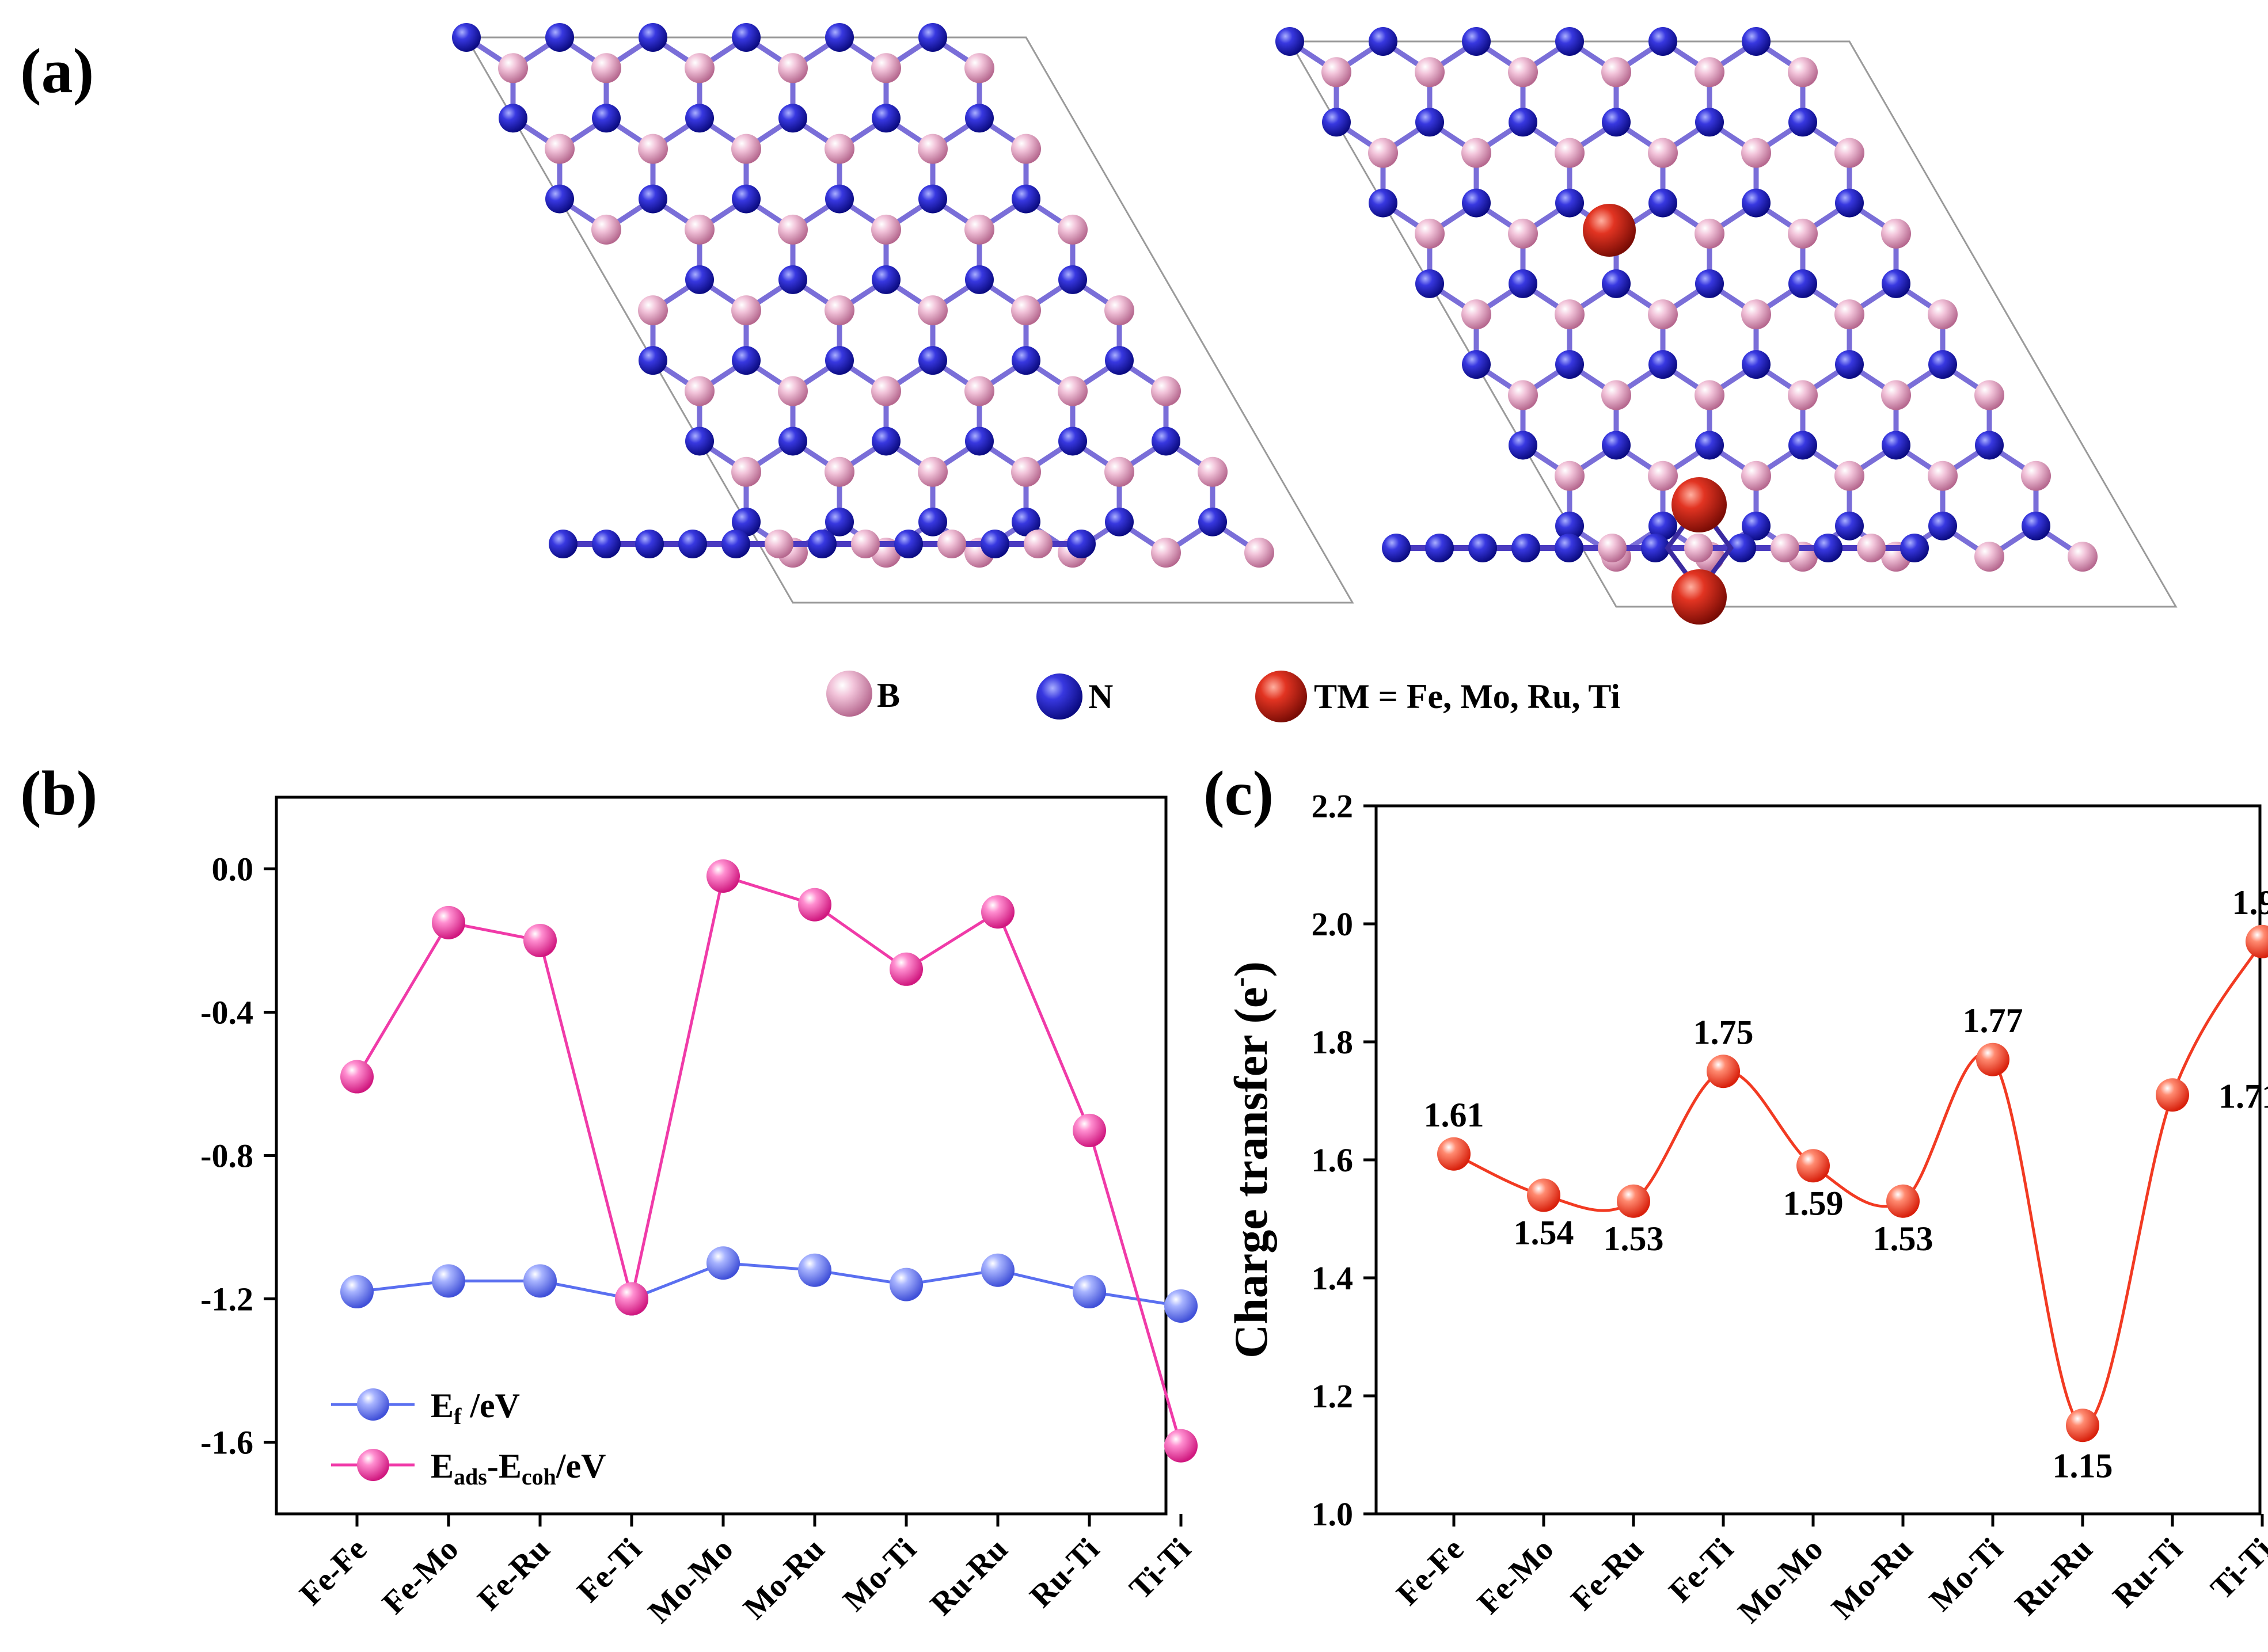 Image resolution: width=2268 pixels, height=1652 pixels. I want to click on series-ef, so click(769, 1284).